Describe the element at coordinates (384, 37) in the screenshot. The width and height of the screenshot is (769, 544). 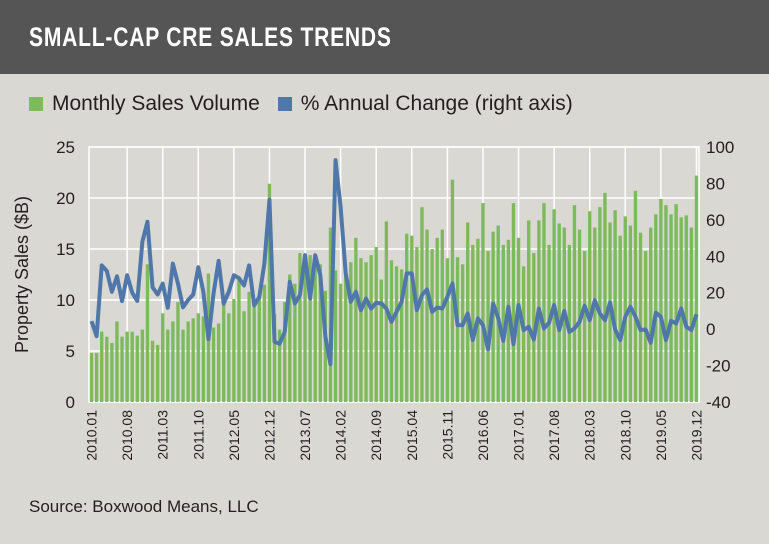
I see `header-band: SMALL-CAP CRE SALES TRENDS` at that location.